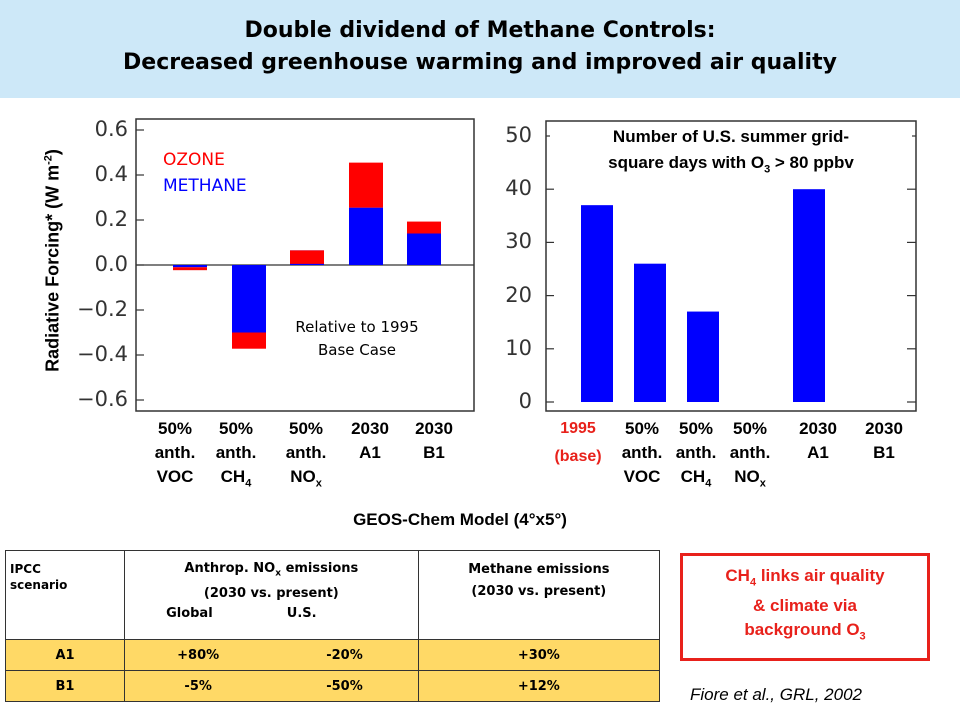 The width and height of the screenshot is (960, 720). I want to click on table-header-methane: Methane emissions (2030 vs. present), so click(539, 595).